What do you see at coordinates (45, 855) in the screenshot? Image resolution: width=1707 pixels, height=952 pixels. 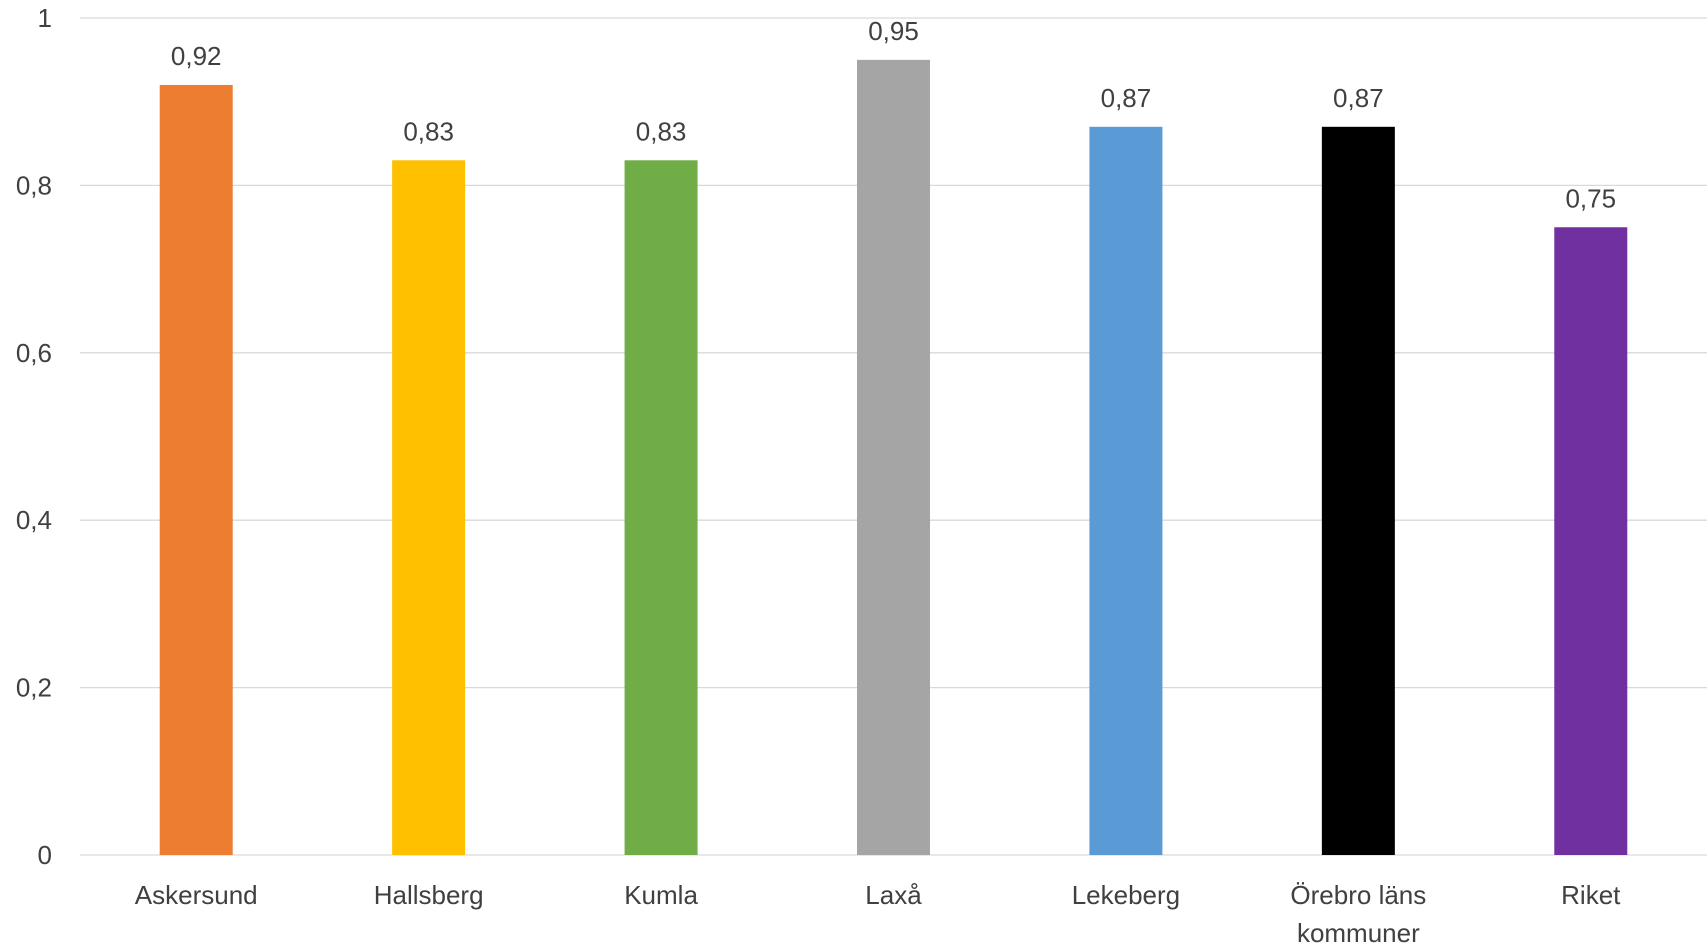 I see `y-tick-label: 0` at bounding box center [45, 855].